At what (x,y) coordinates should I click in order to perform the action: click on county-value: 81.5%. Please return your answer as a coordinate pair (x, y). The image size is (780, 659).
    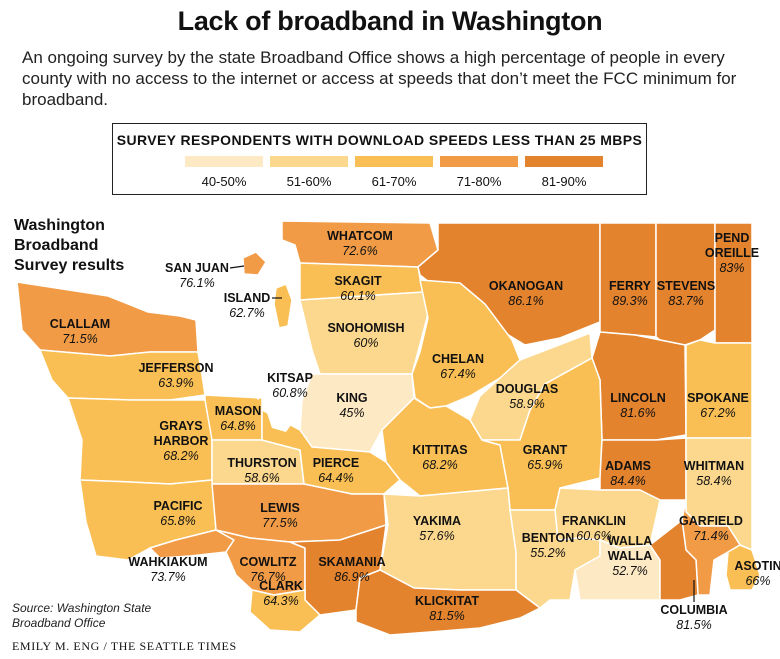
    Looking at the image, I should click on (693, 625).